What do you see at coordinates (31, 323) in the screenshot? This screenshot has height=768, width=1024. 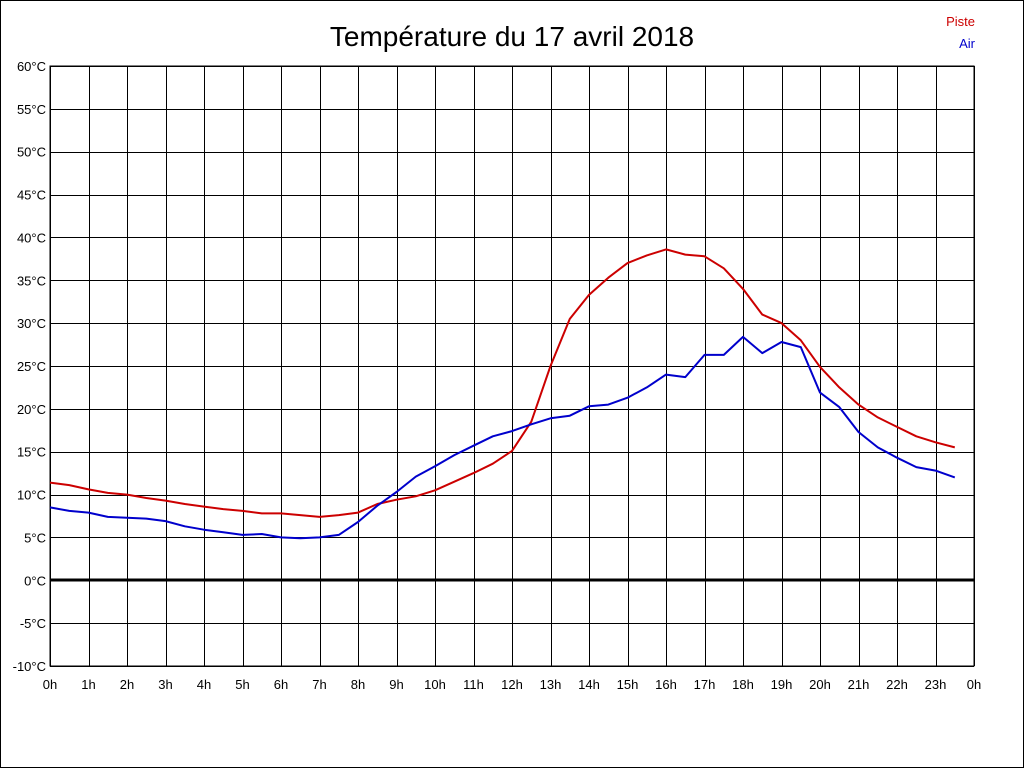 I see `y-tick-label: 30°C` at bounding box center [31, 323].